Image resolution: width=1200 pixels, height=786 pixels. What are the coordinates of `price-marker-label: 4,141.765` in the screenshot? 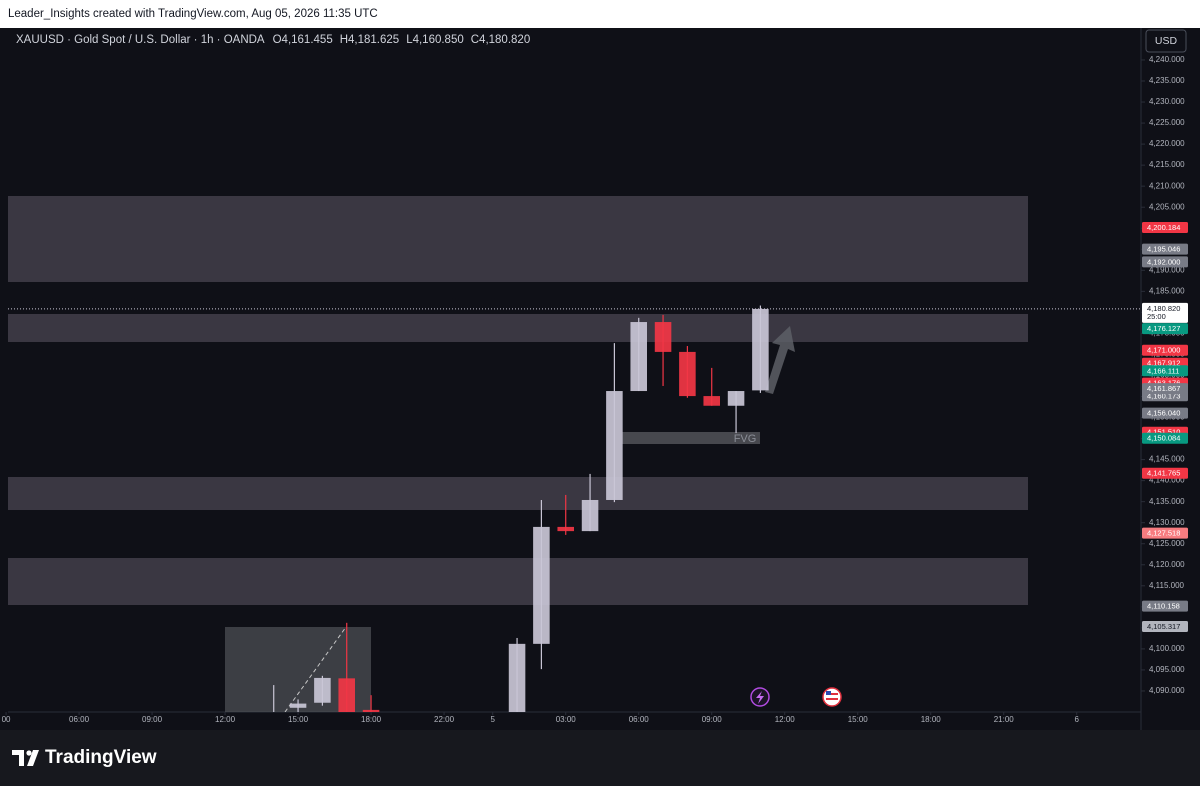 It's located at (1163, 473).